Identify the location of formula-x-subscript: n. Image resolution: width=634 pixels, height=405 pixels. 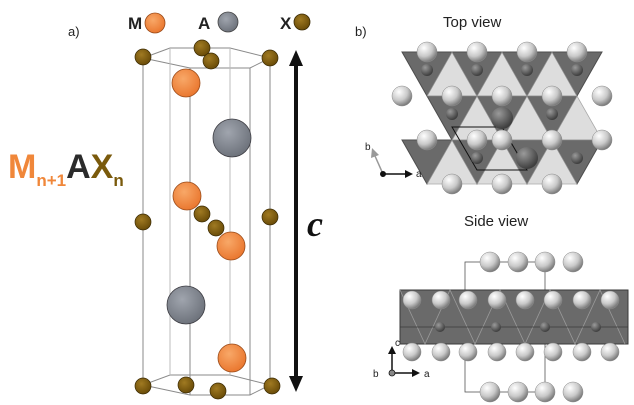
(118, 180).